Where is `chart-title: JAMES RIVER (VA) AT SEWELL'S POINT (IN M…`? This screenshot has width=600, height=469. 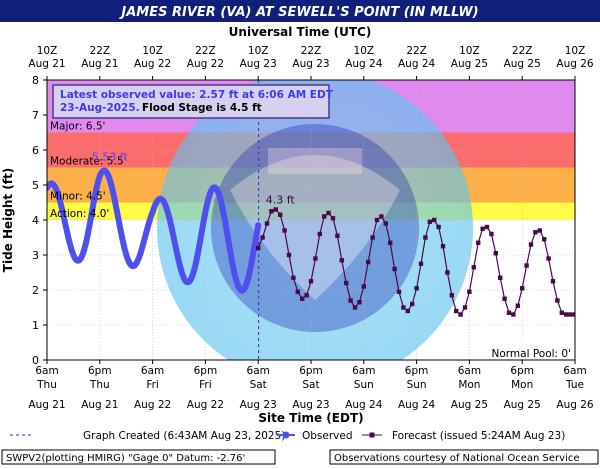
chart-title: JAMES RIVER (VA) AT SEWELL'S POINT (IN M… is located at coordinates (298, 12).